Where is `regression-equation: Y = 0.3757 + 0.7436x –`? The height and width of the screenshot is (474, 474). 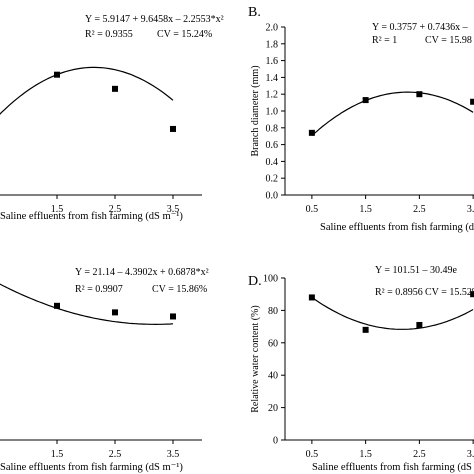 regression-equation: Y = 0.3757 + 0.7436x – is located at coordinates (420, 27).